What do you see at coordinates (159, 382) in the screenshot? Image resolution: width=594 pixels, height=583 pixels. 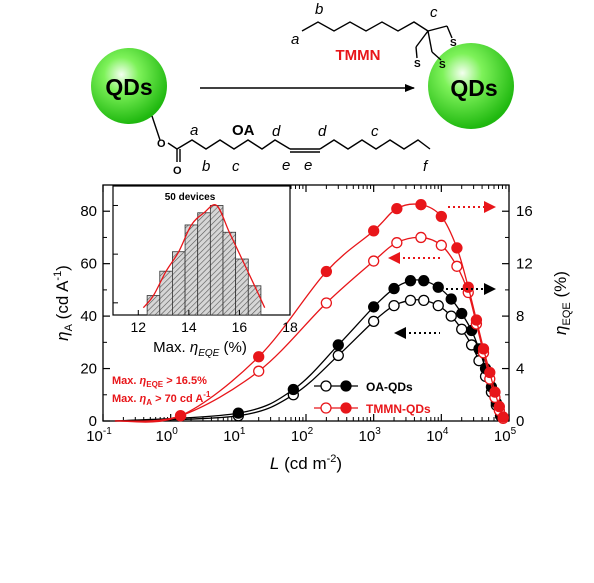 I see `annotation-max-eqe: Max. ηEQE > 16.5%` at bounding box center [159, 382].